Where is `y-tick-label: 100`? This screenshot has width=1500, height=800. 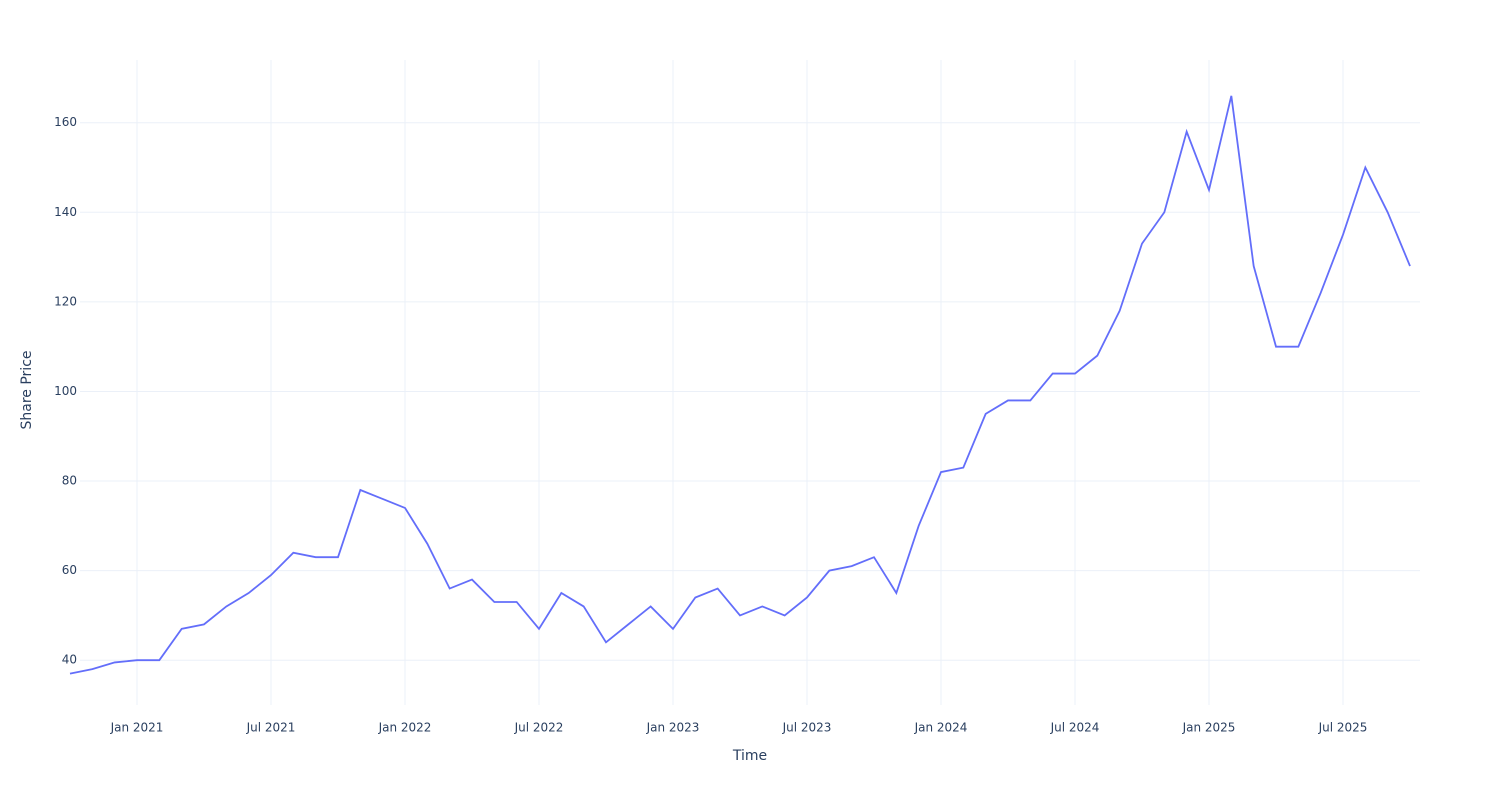 y-tick-label: 100 is located at coordinates (65, 391).